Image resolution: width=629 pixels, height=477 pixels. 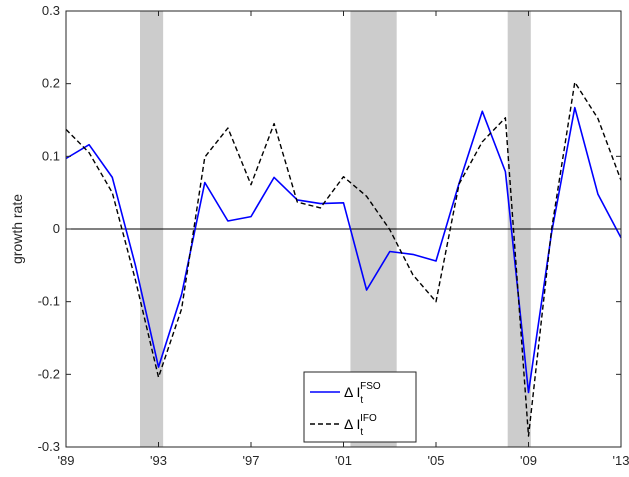 I want to click on y-axis-label: growth rate, so click(x=17, y=229).